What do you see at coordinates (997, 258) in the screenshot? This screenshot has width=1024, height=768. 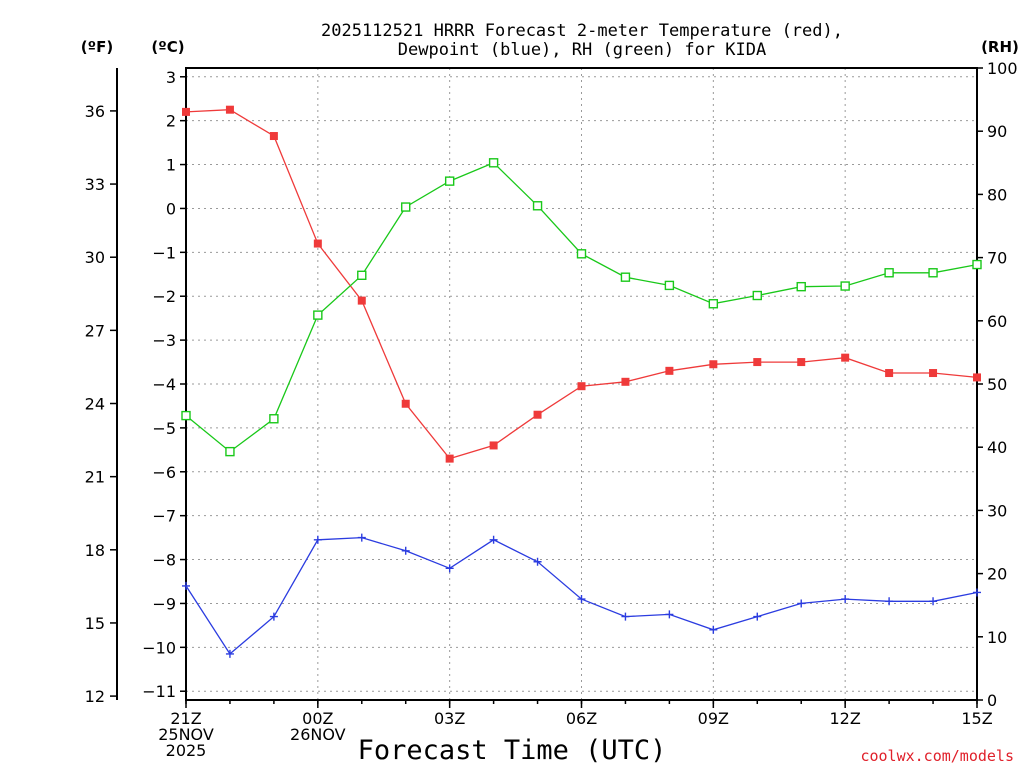 I see `rh-tick-label: 70` at bounding box center [997, 258].